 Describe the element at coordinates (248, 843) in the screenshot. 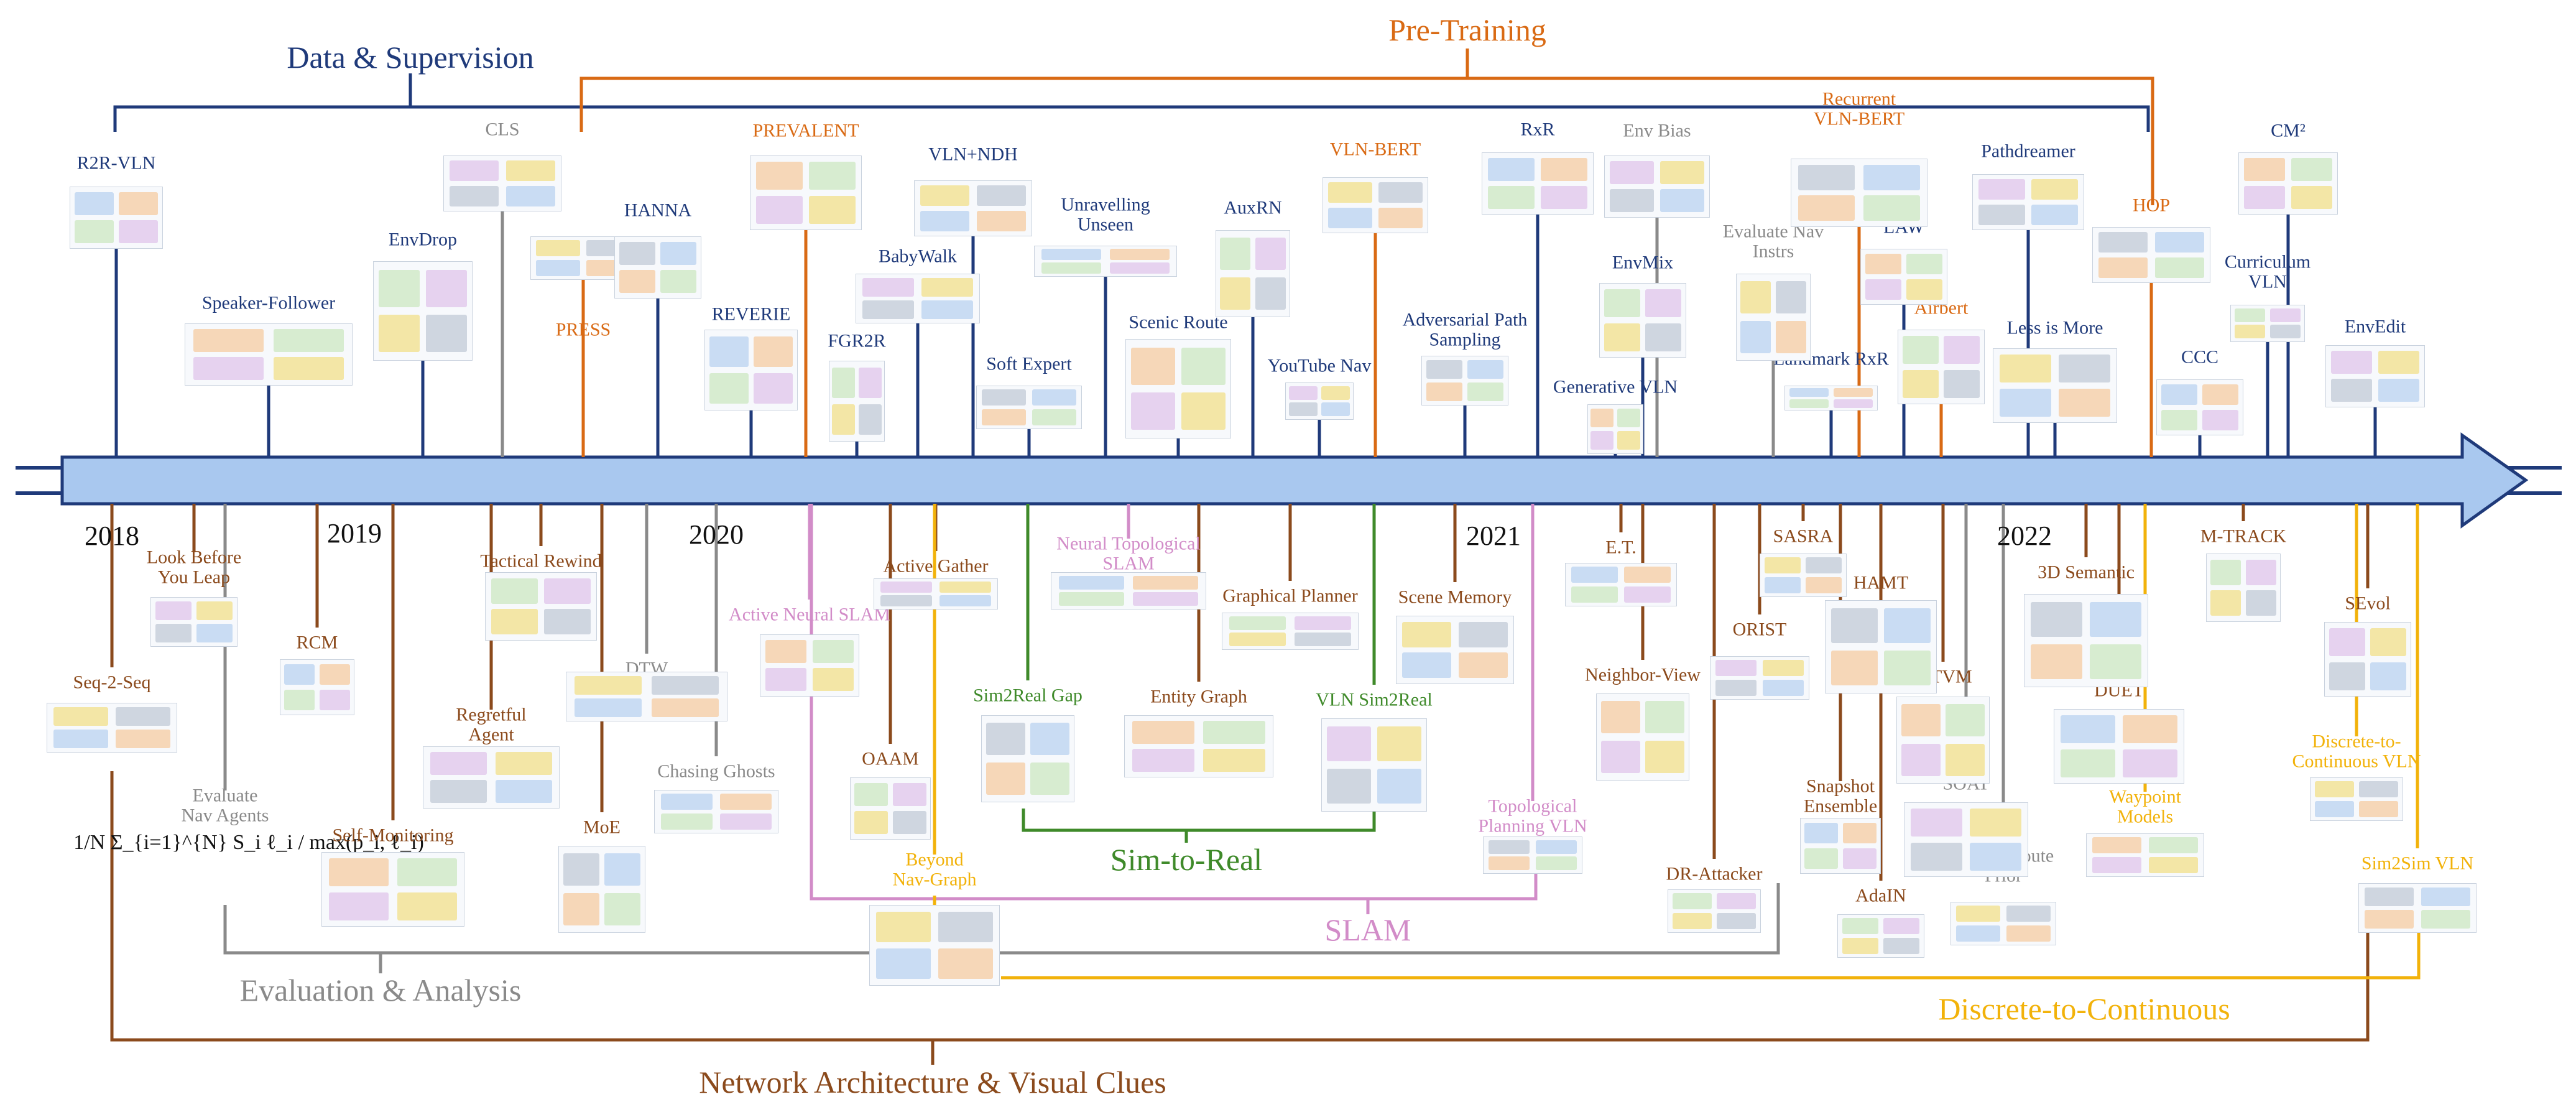

I see `spl-equation: 1/N Σ_{i=1}^{N} S_i ℓ_i / max(p_i, ℓ_i)` at that location.